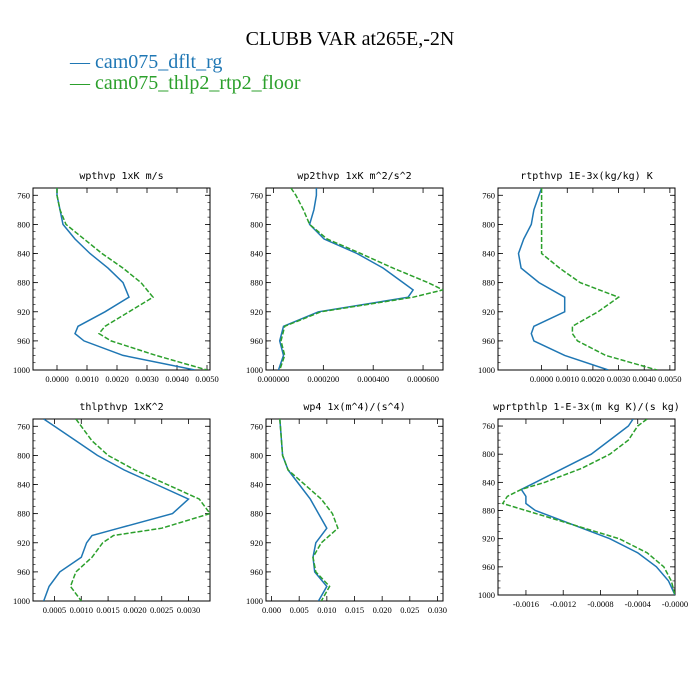 The height and width of the screenshot is (700, 700). What do you see at coordinates (54, 610) in the screenshot?
I see `x-tick-label: 0.0005` at bounding box center [54, 610].